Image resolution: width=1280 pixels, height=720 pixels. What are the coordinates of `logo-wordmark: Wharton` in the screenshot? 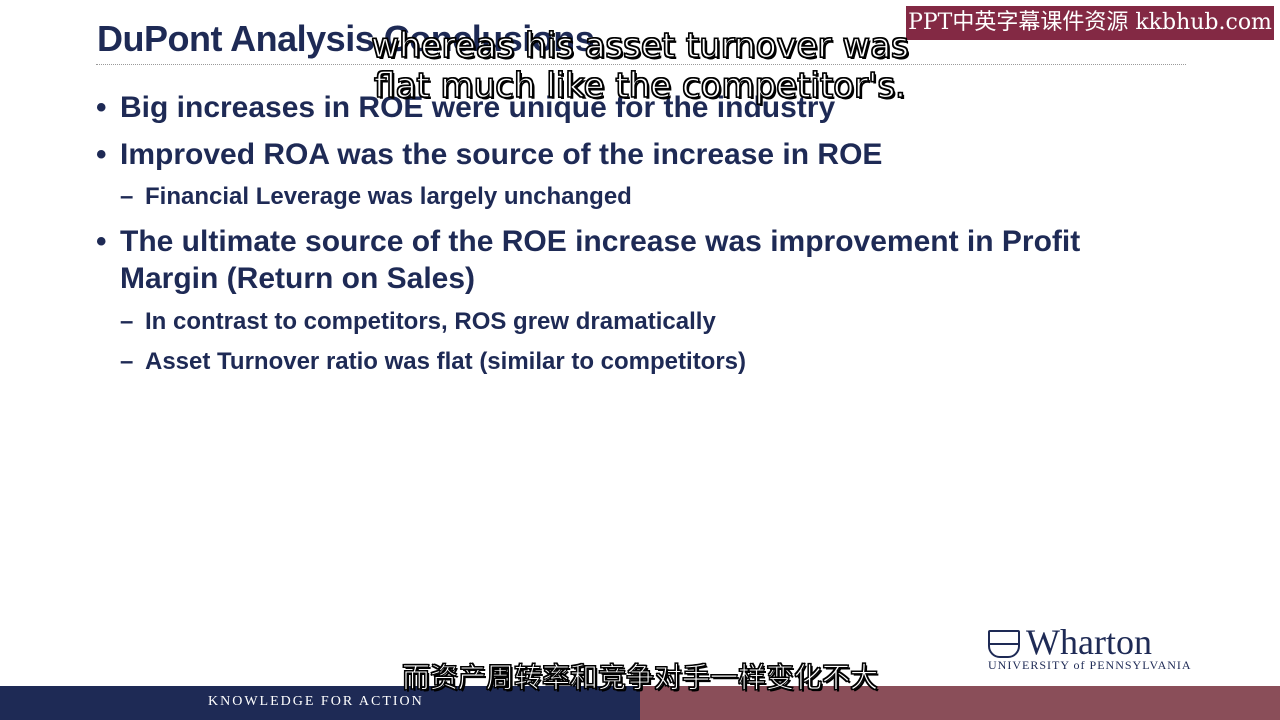 It's located at (1089, 642).